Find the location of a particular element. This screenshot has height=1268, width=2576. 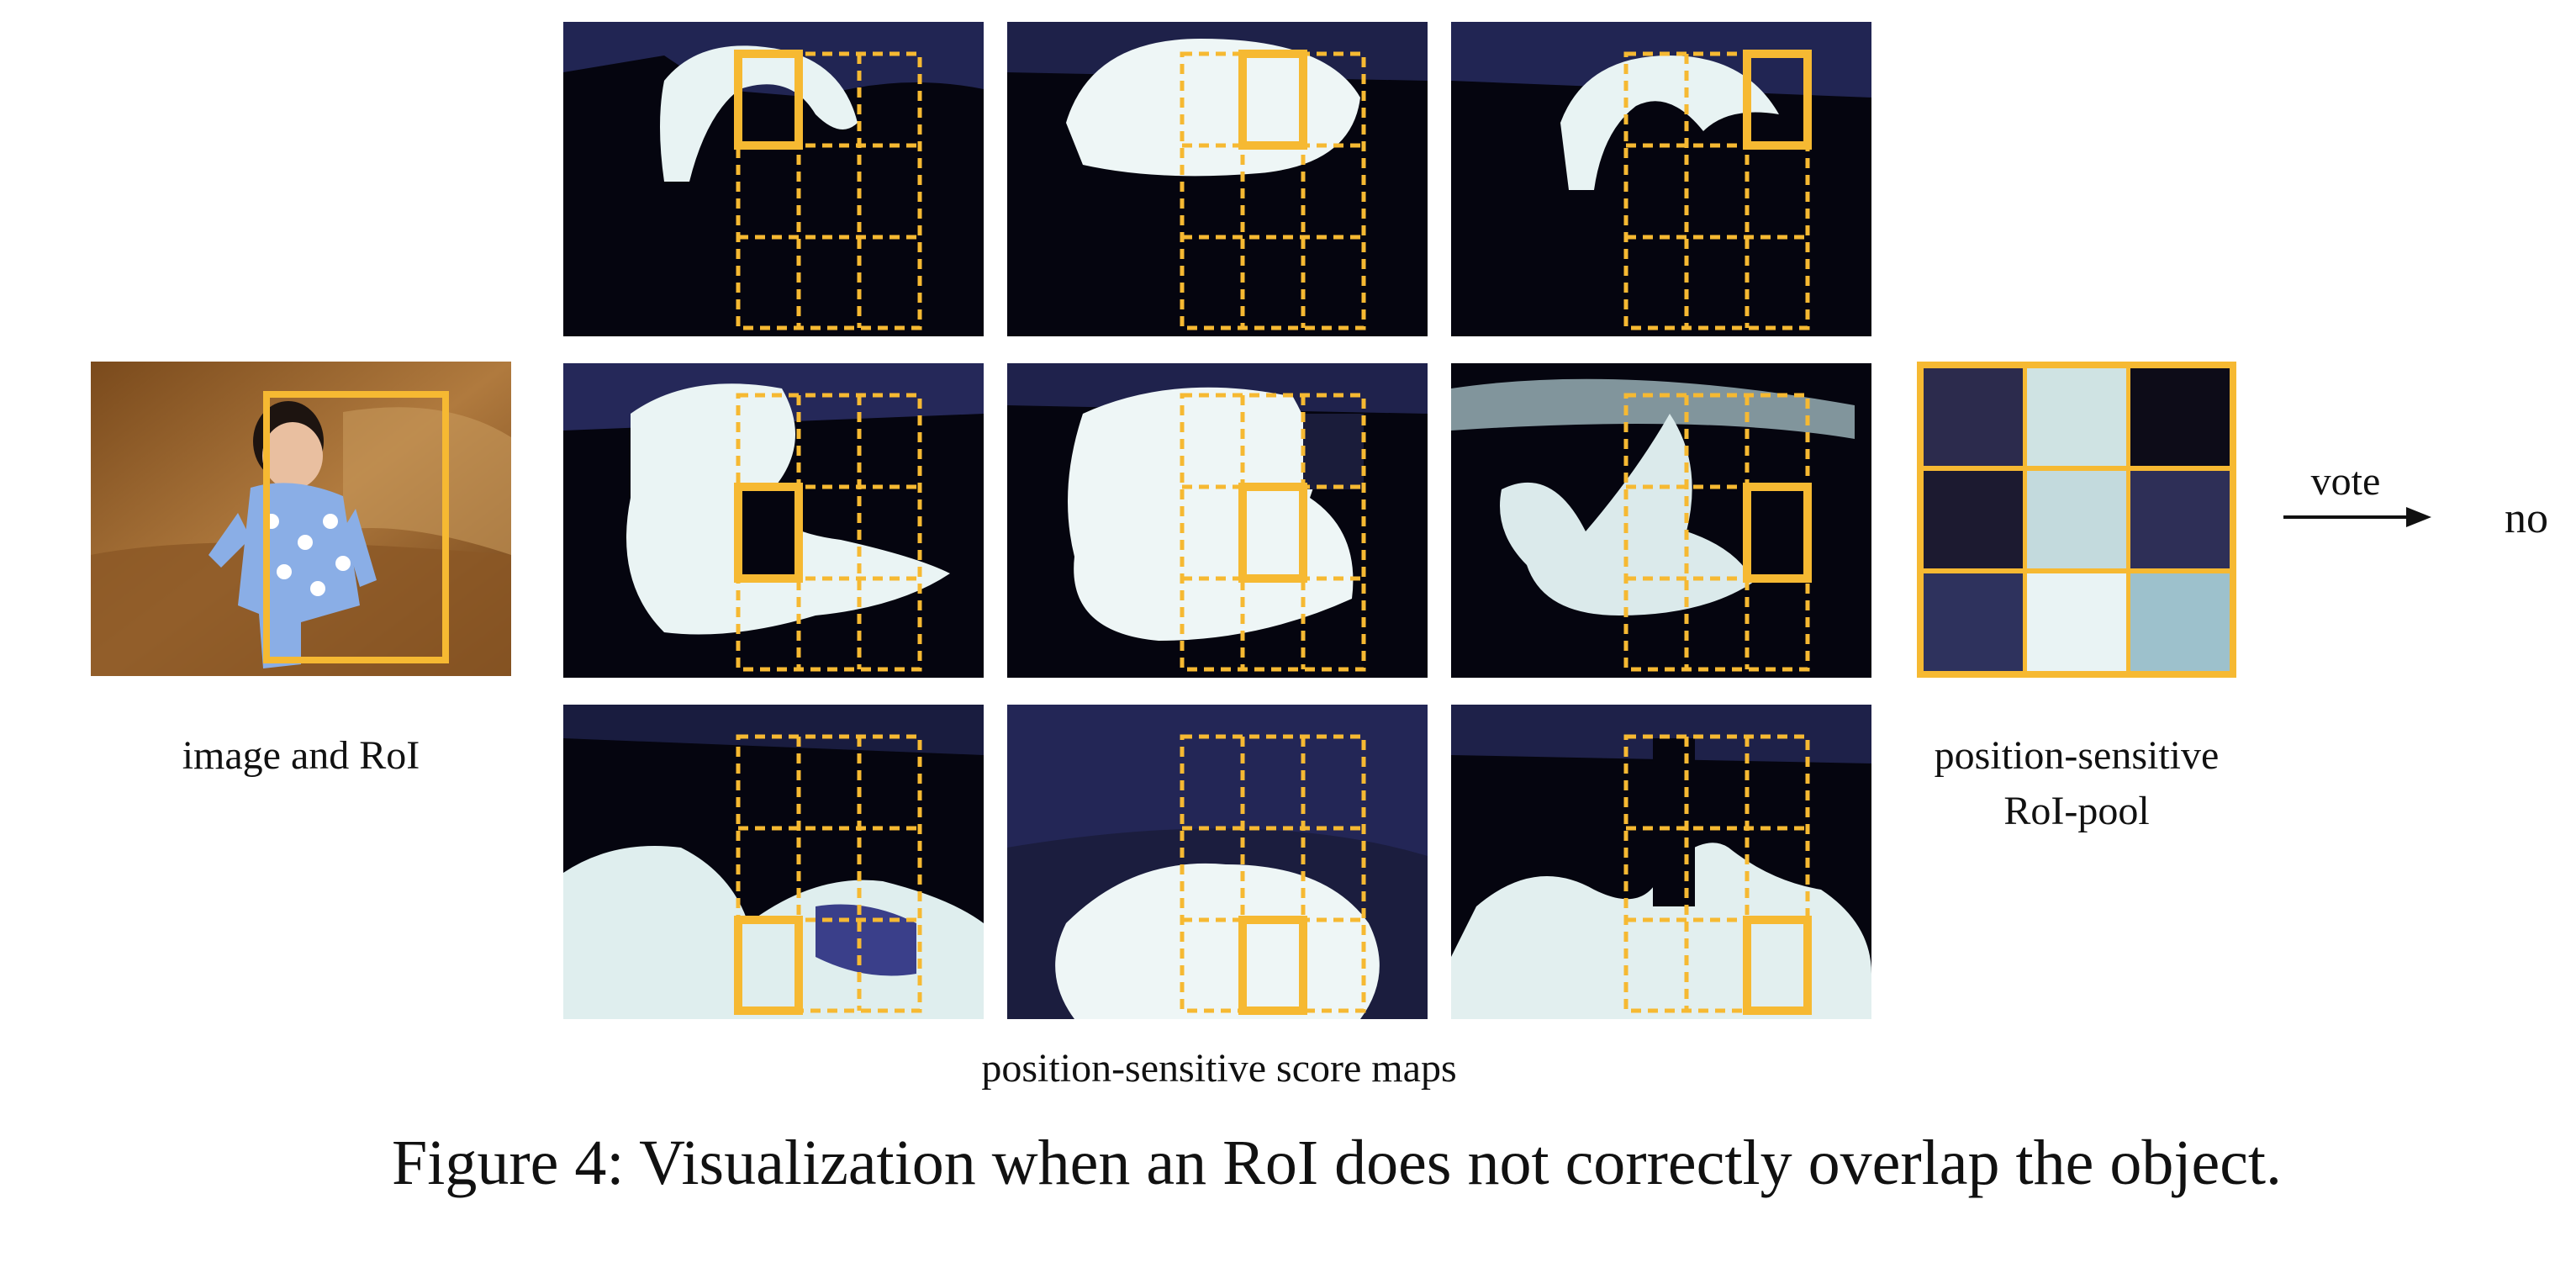

arrow-head-icon is located at coordinates (2418, 517).